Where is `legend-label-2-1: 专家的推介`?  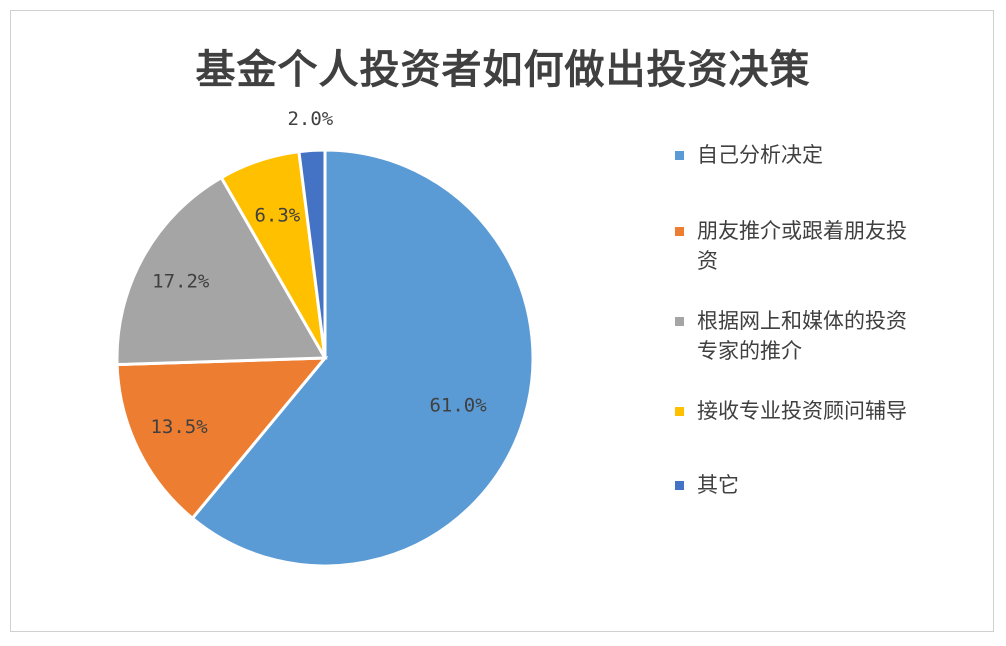
legend-label-2-1: 专家的推介 is located at coordinates (749, 351).